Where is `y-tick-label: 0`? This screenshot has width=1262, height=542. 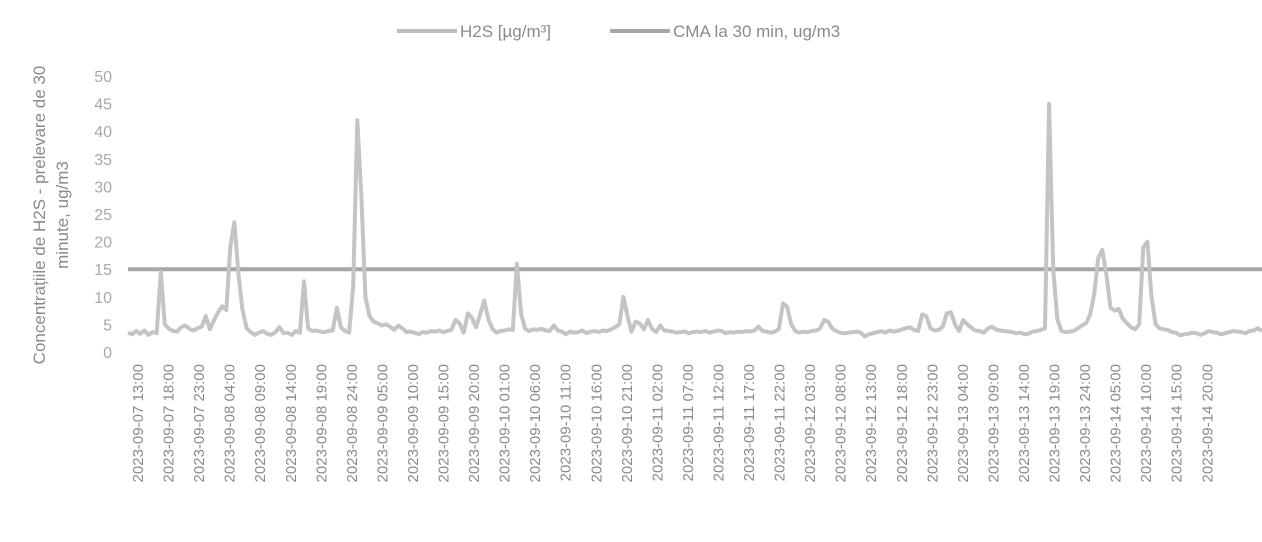
y-tick-label: 0 is located at coordinates (107, 353).